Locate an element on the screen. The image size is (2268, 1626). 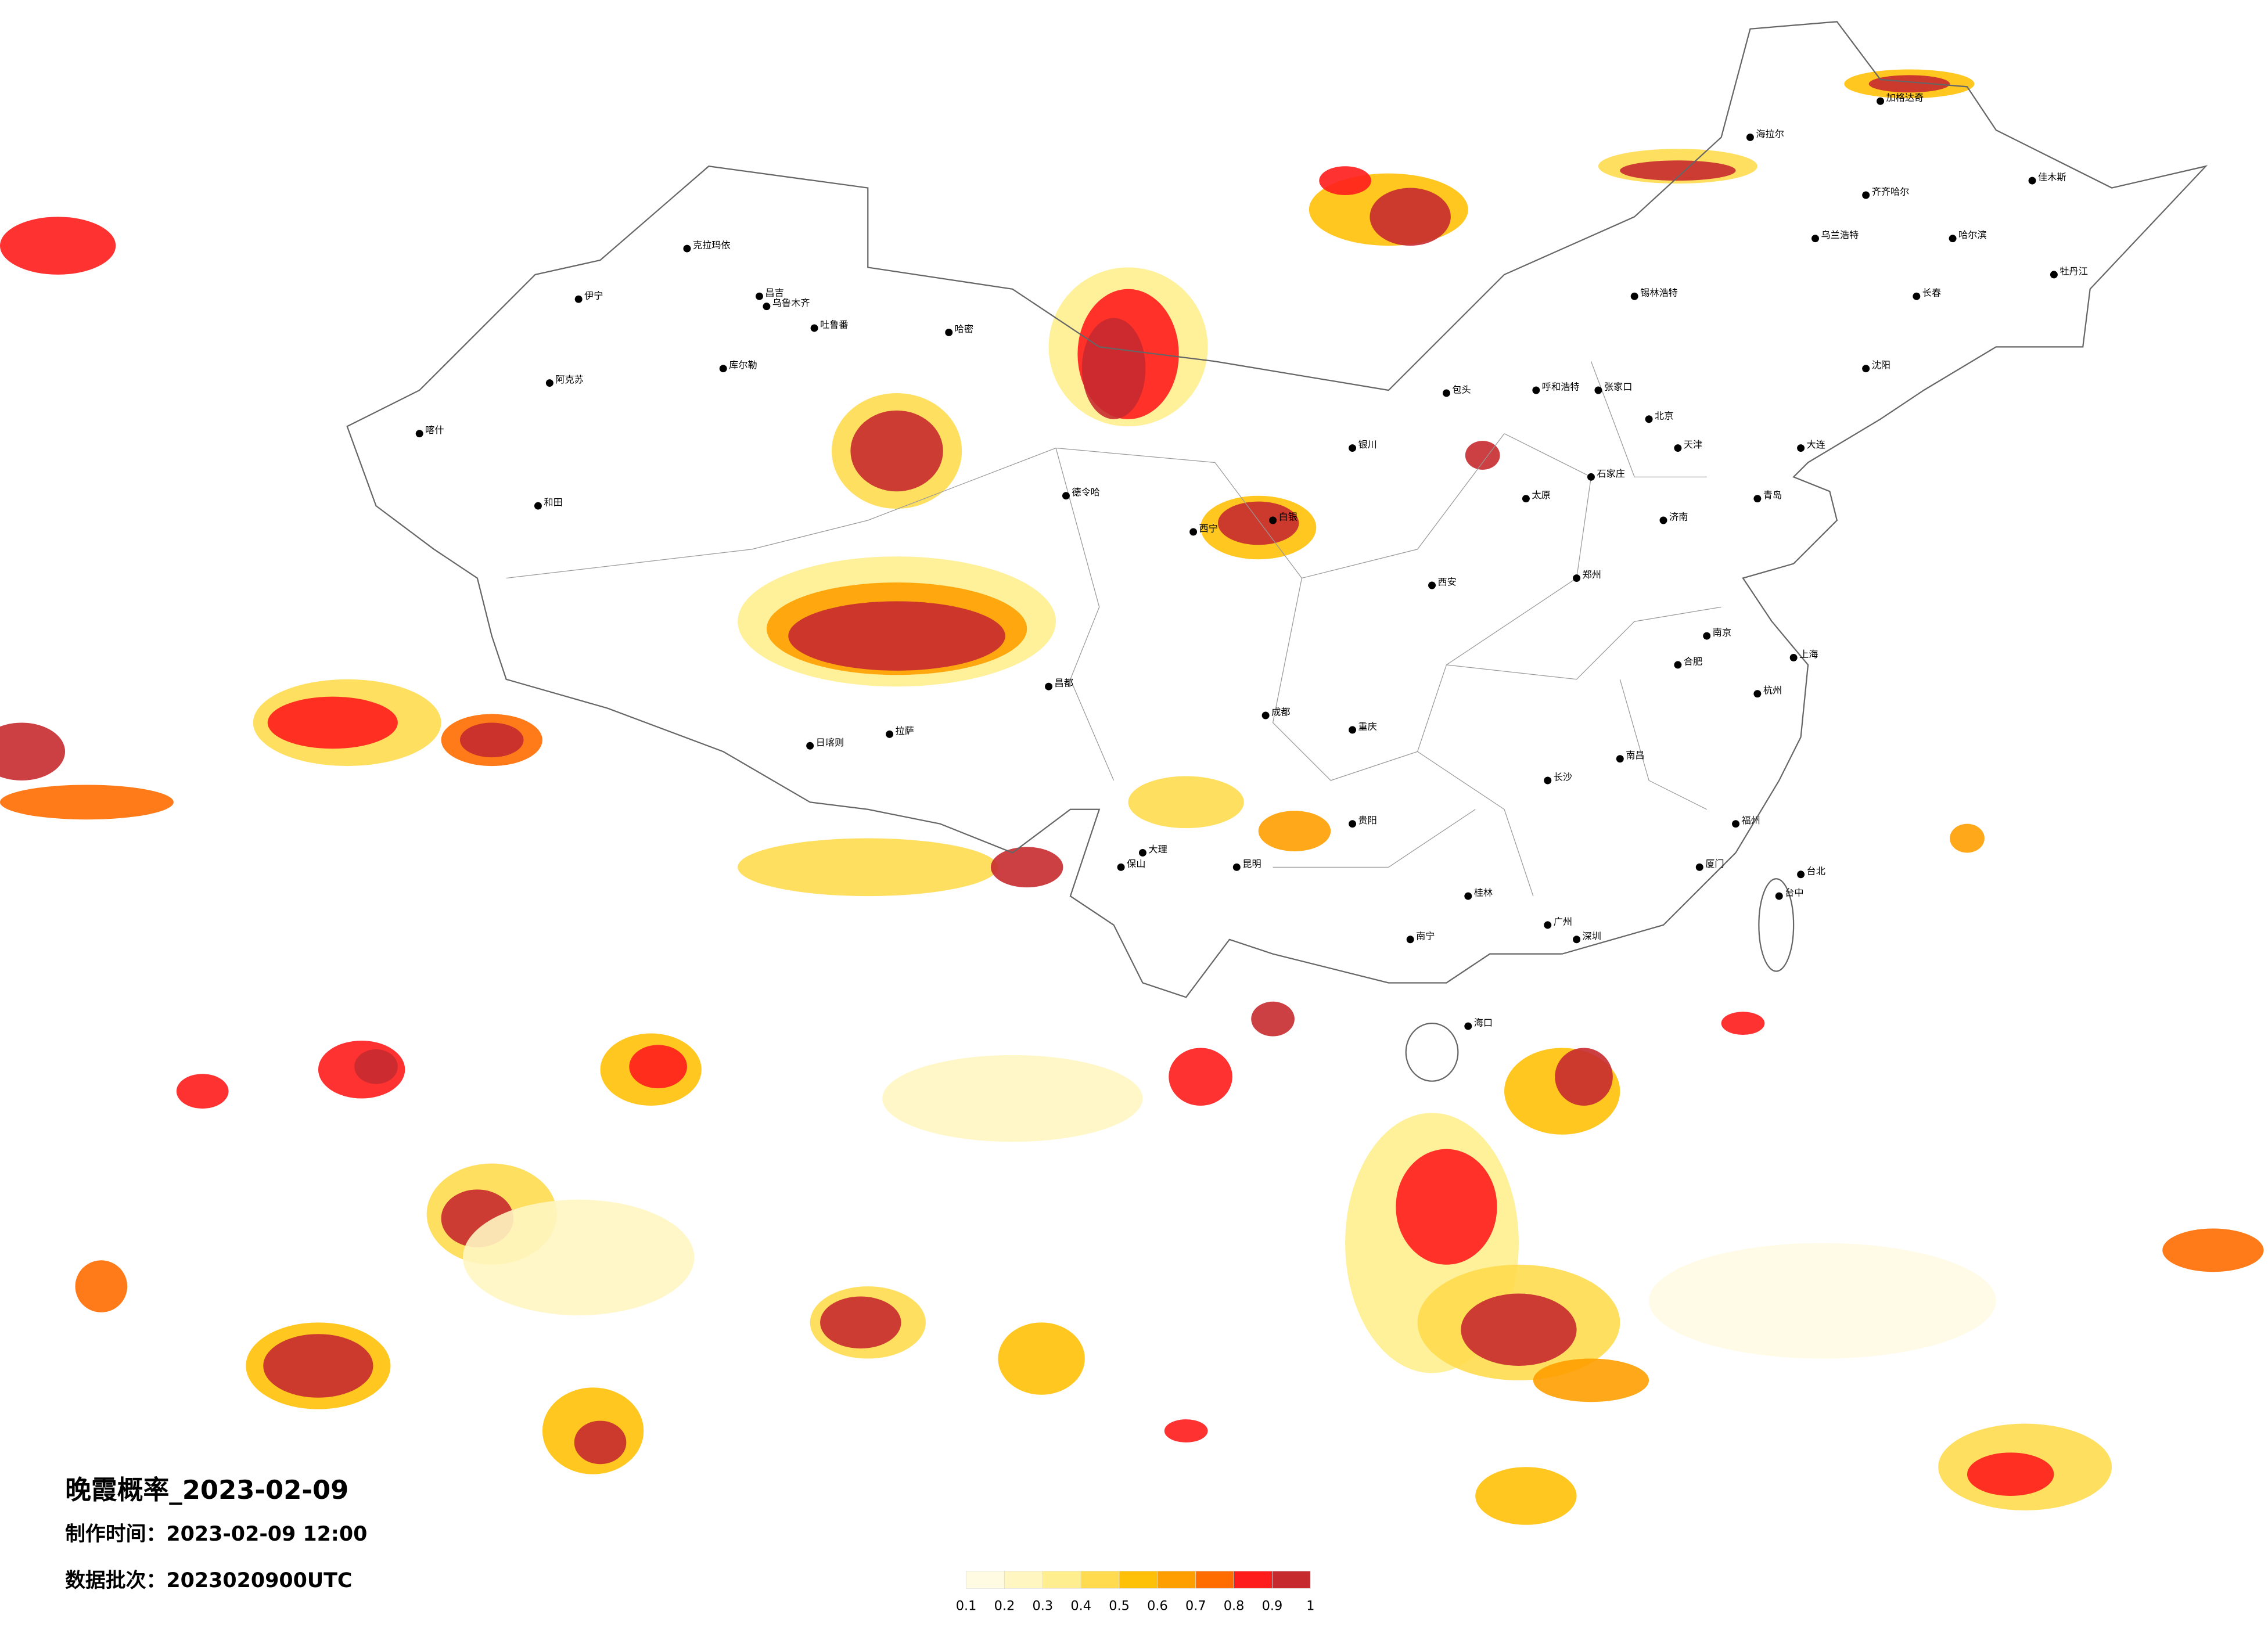
legend-tick-label: 0.7 is located at coordinates (1195, 1606).